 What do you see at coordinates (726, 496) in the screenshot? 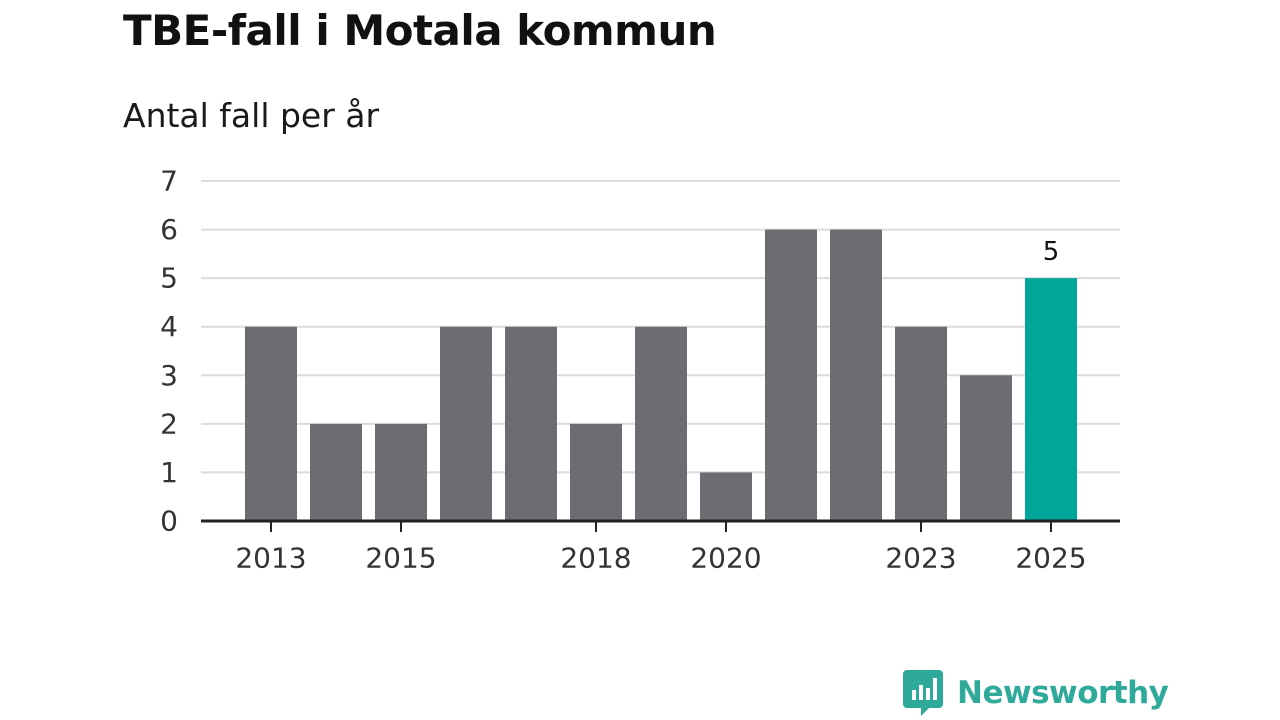
I see `bar-2020` at bounding box center [726, 496].